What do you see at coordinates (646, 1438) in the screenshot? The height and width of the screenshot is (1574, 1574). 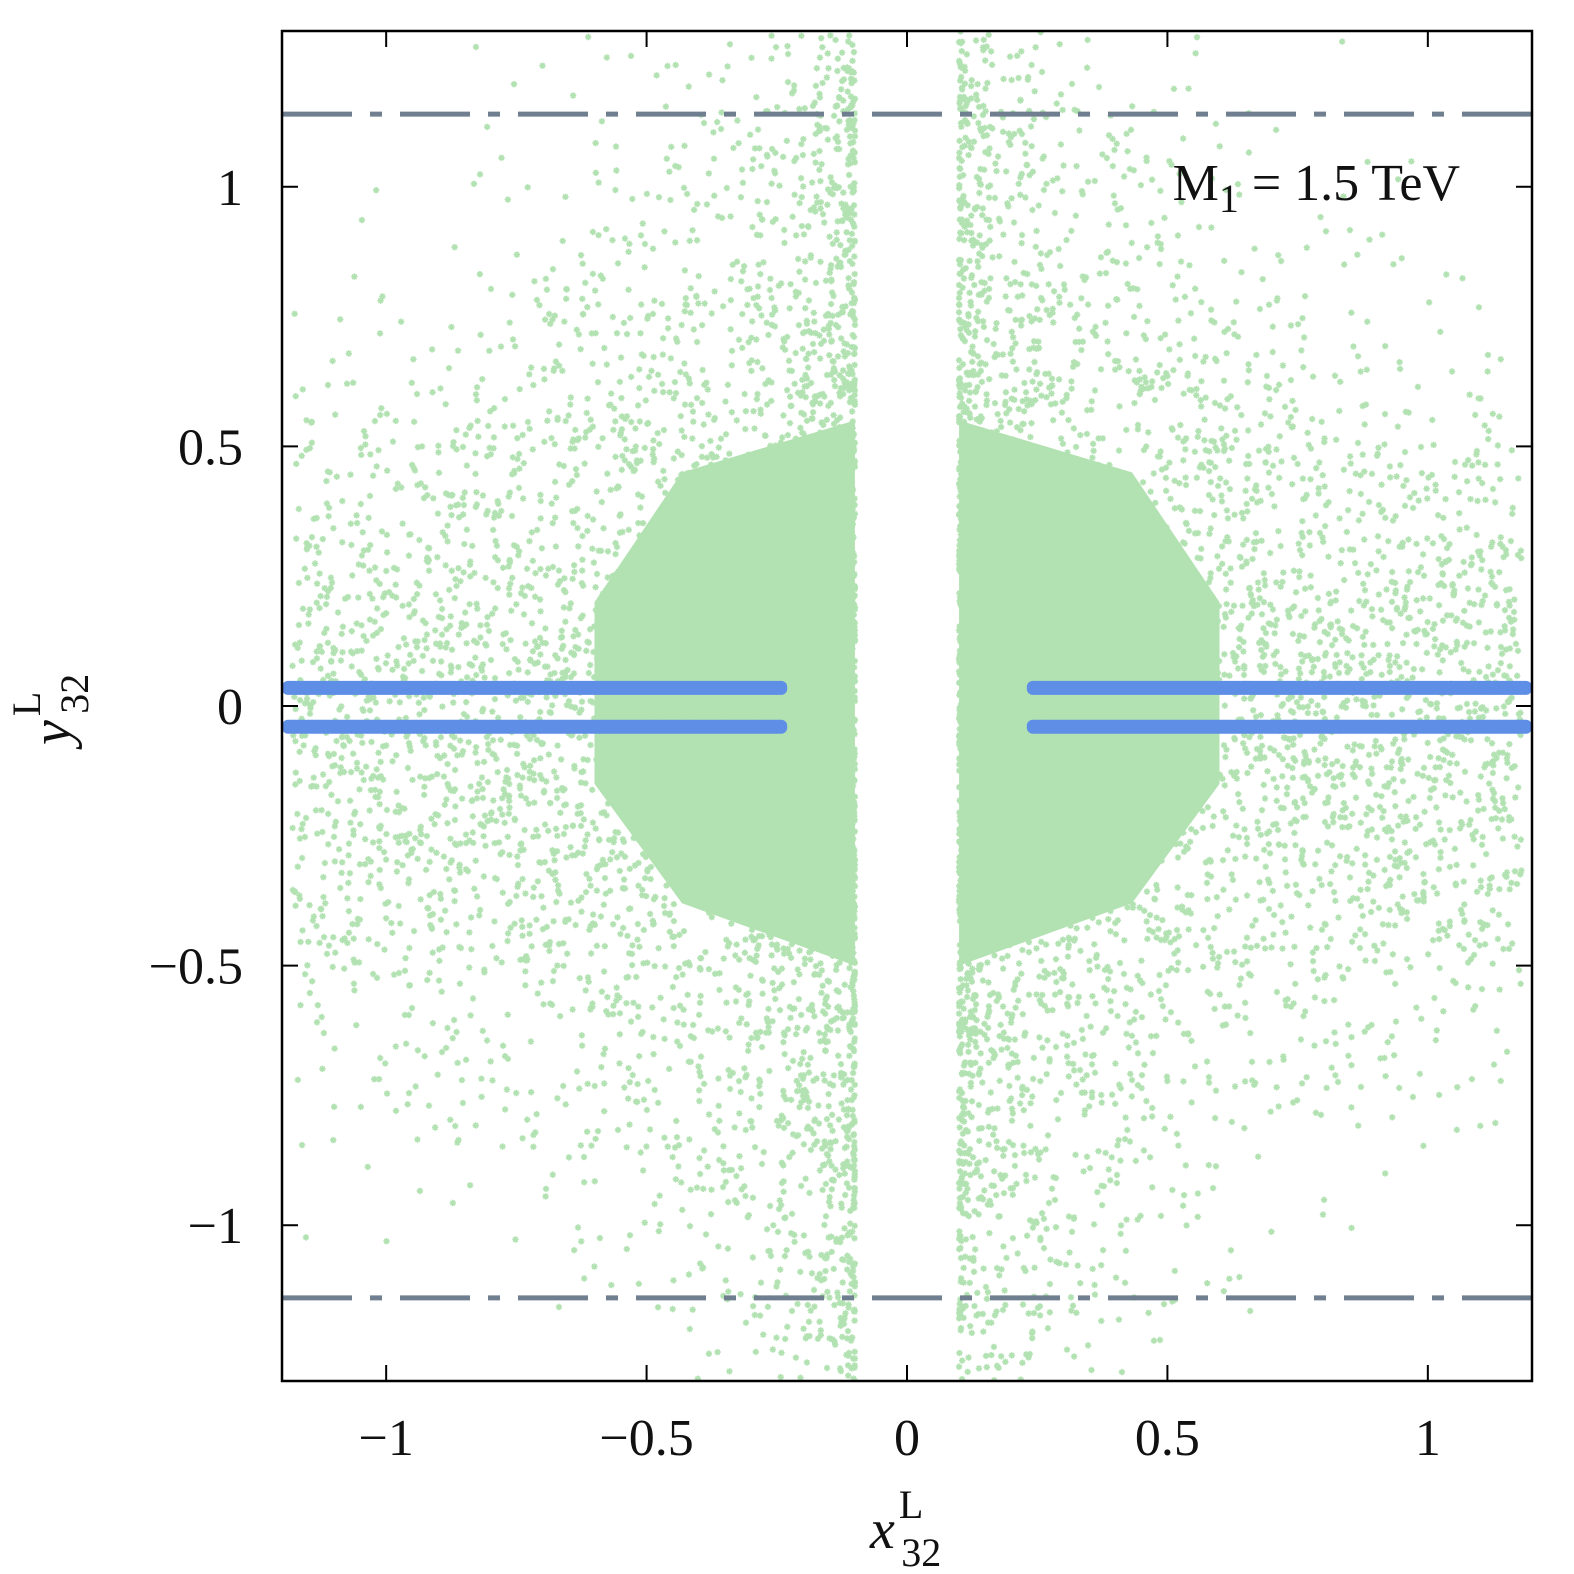 I see `x-tick-label: −0.5` at bounding box center [646, 1438].